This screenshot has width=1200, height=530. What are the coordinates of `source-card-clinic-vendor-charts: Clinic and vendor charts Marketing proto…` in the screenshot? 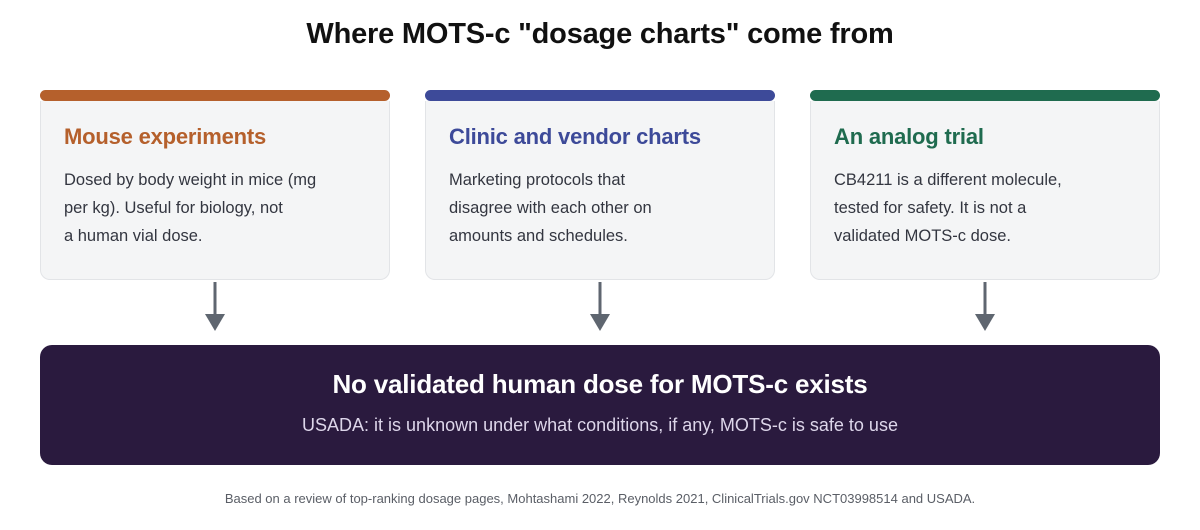 It's located at (600, 185).